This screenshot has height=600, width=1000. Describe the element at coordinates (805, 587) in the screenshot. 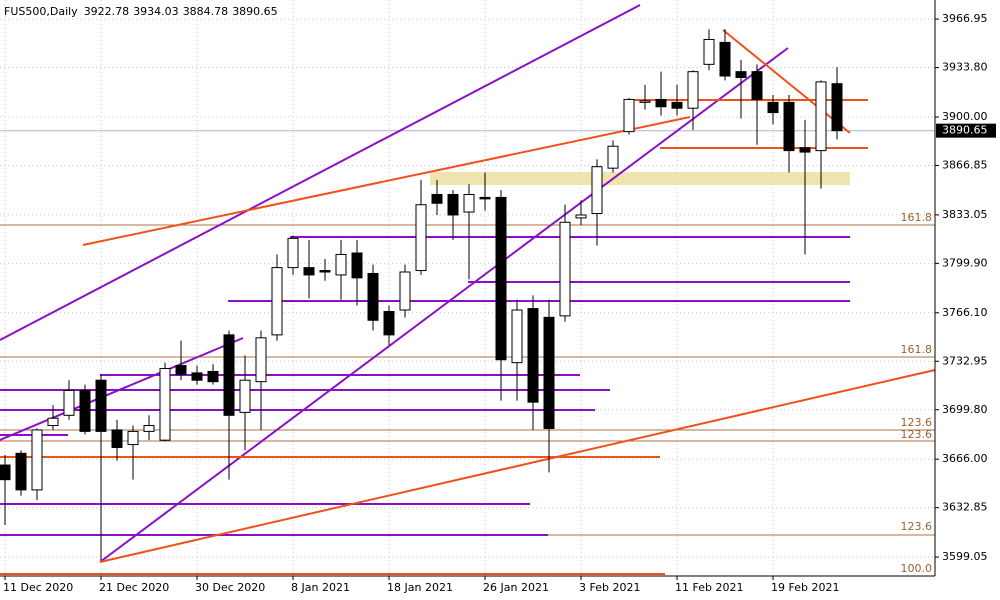

I see `x-tick-label: 19 Feb 2021` at that location.